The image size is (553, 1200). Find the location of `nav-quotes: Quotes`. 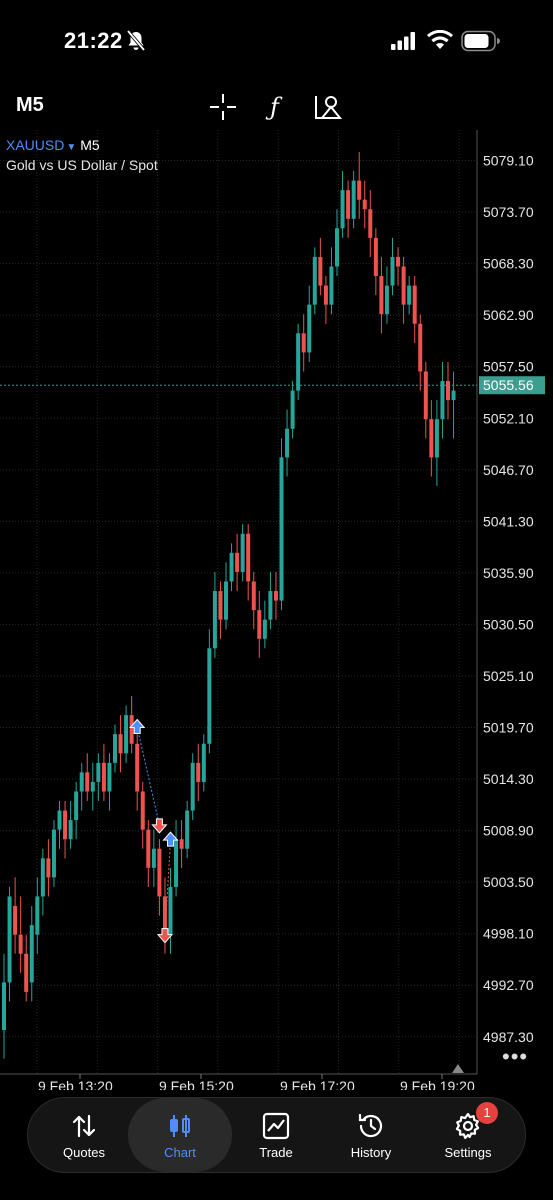

nav-quotes: Quotes is located at coordinates (84, 1135).